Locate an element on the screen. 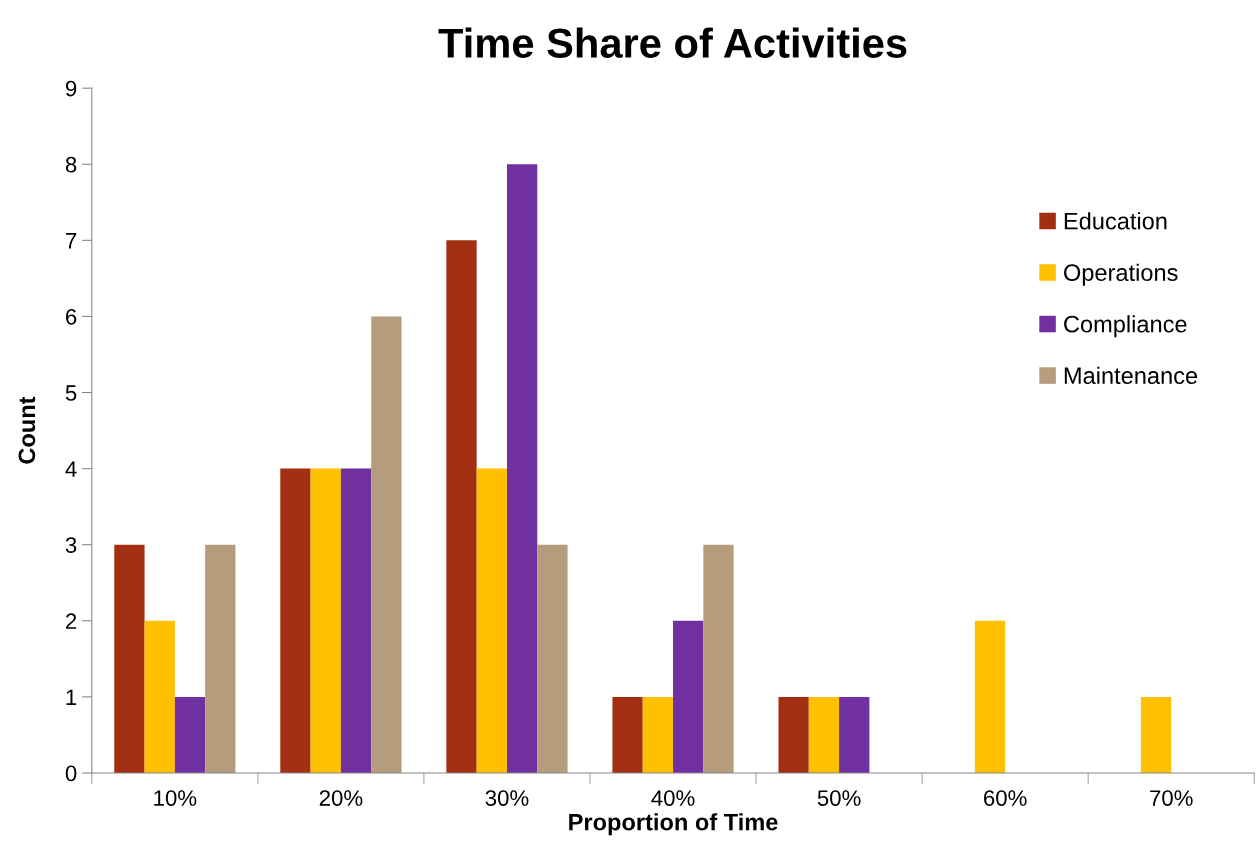 The height and width of the screenshot is (856, 1258). x-tick-label: 20% is located at coordinates (341, 798).